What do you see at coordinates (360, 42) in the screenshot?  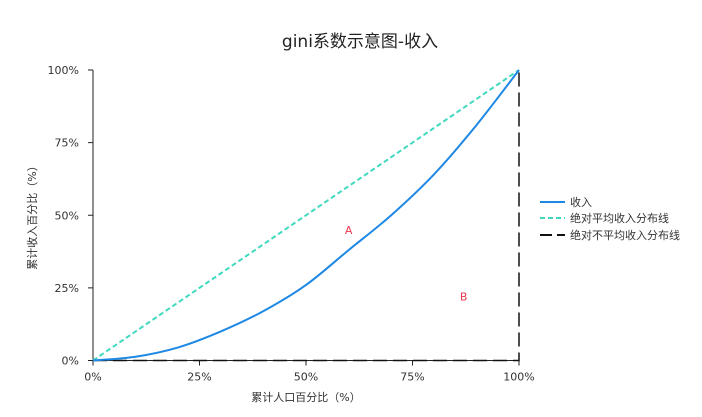 I see `chart-title: gini系数示意图-收入` at bounding box center [360, 42].